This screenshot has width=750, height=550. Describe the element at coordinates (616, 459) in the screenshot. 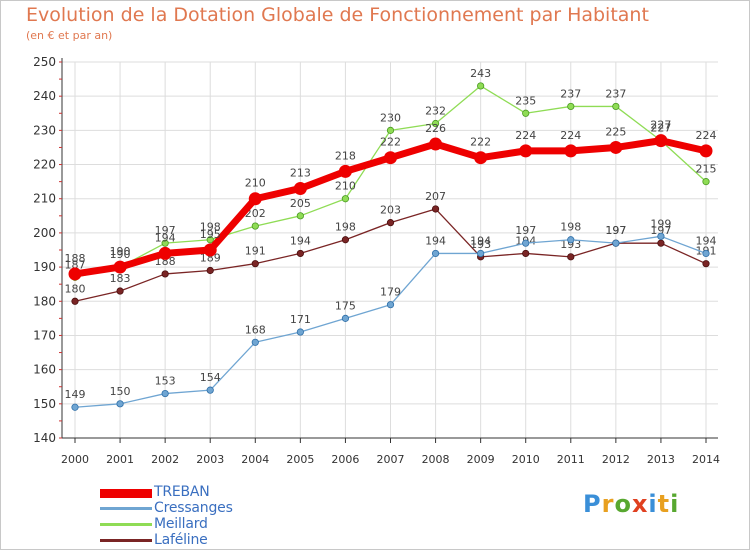

I see `x-tick-label: 2012` at that location.